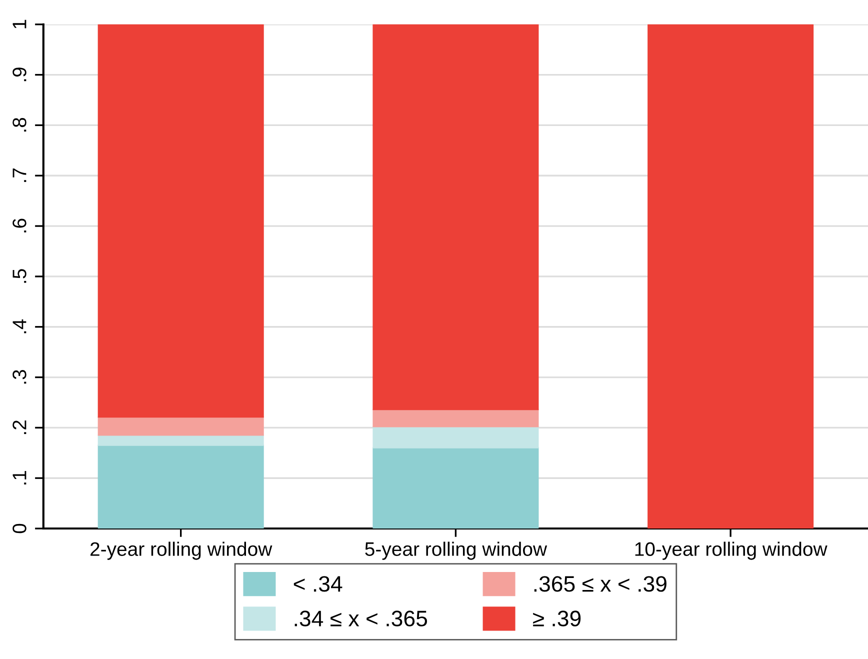 The width and height of the screenshot is (868, 659). I want to click on y-tick-label: 1, so click(19, 24).